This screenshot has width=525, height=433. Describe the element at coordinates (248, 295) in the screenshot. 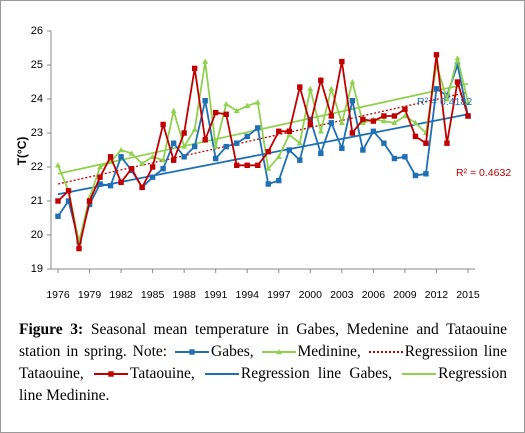

I see `x-tick-label: 1994` at that location.